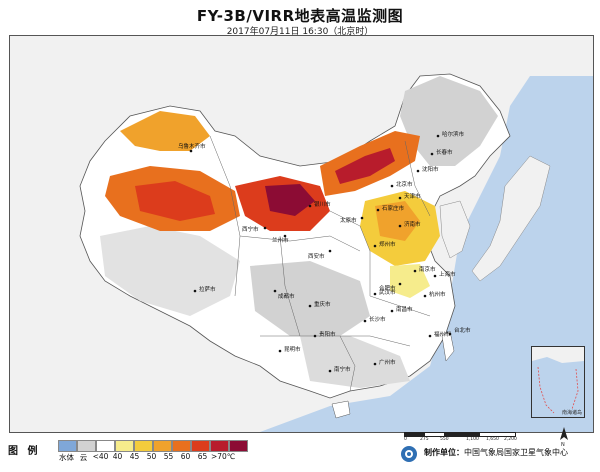 Image resolution: width=600 pixels, height=472 pixels. I want to click on hainan-island, so click(341, 409).